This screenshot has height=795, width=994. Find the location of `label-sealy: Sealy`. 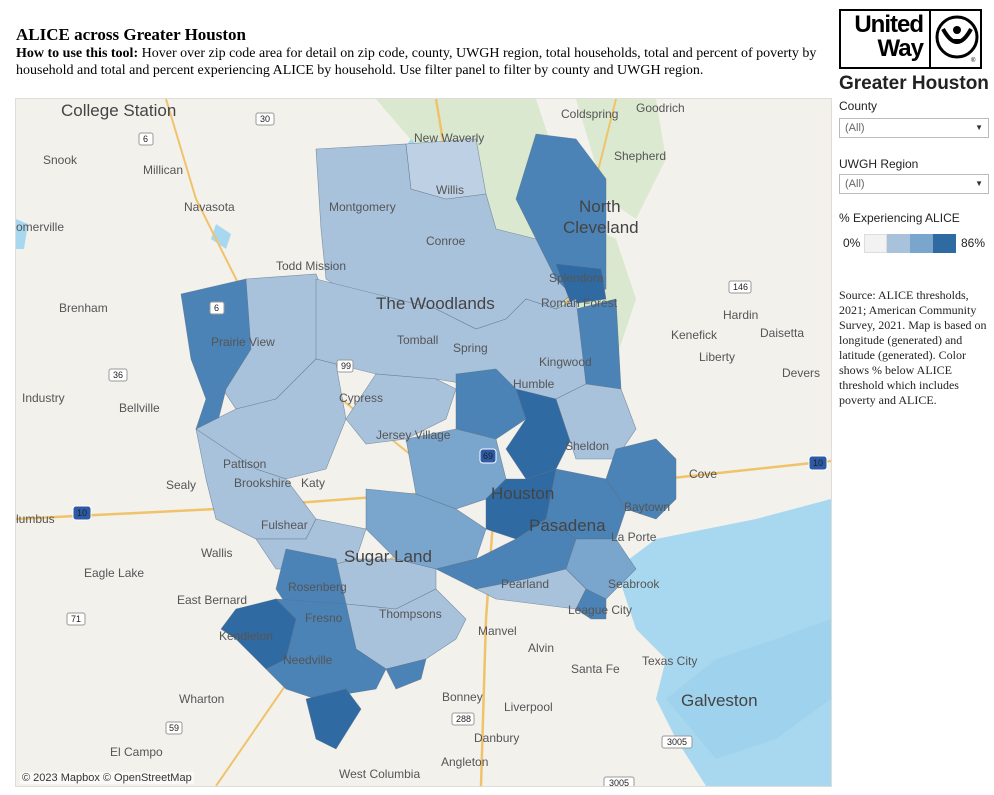

label-sealy: Sealy is located at coordinates (181, 485).